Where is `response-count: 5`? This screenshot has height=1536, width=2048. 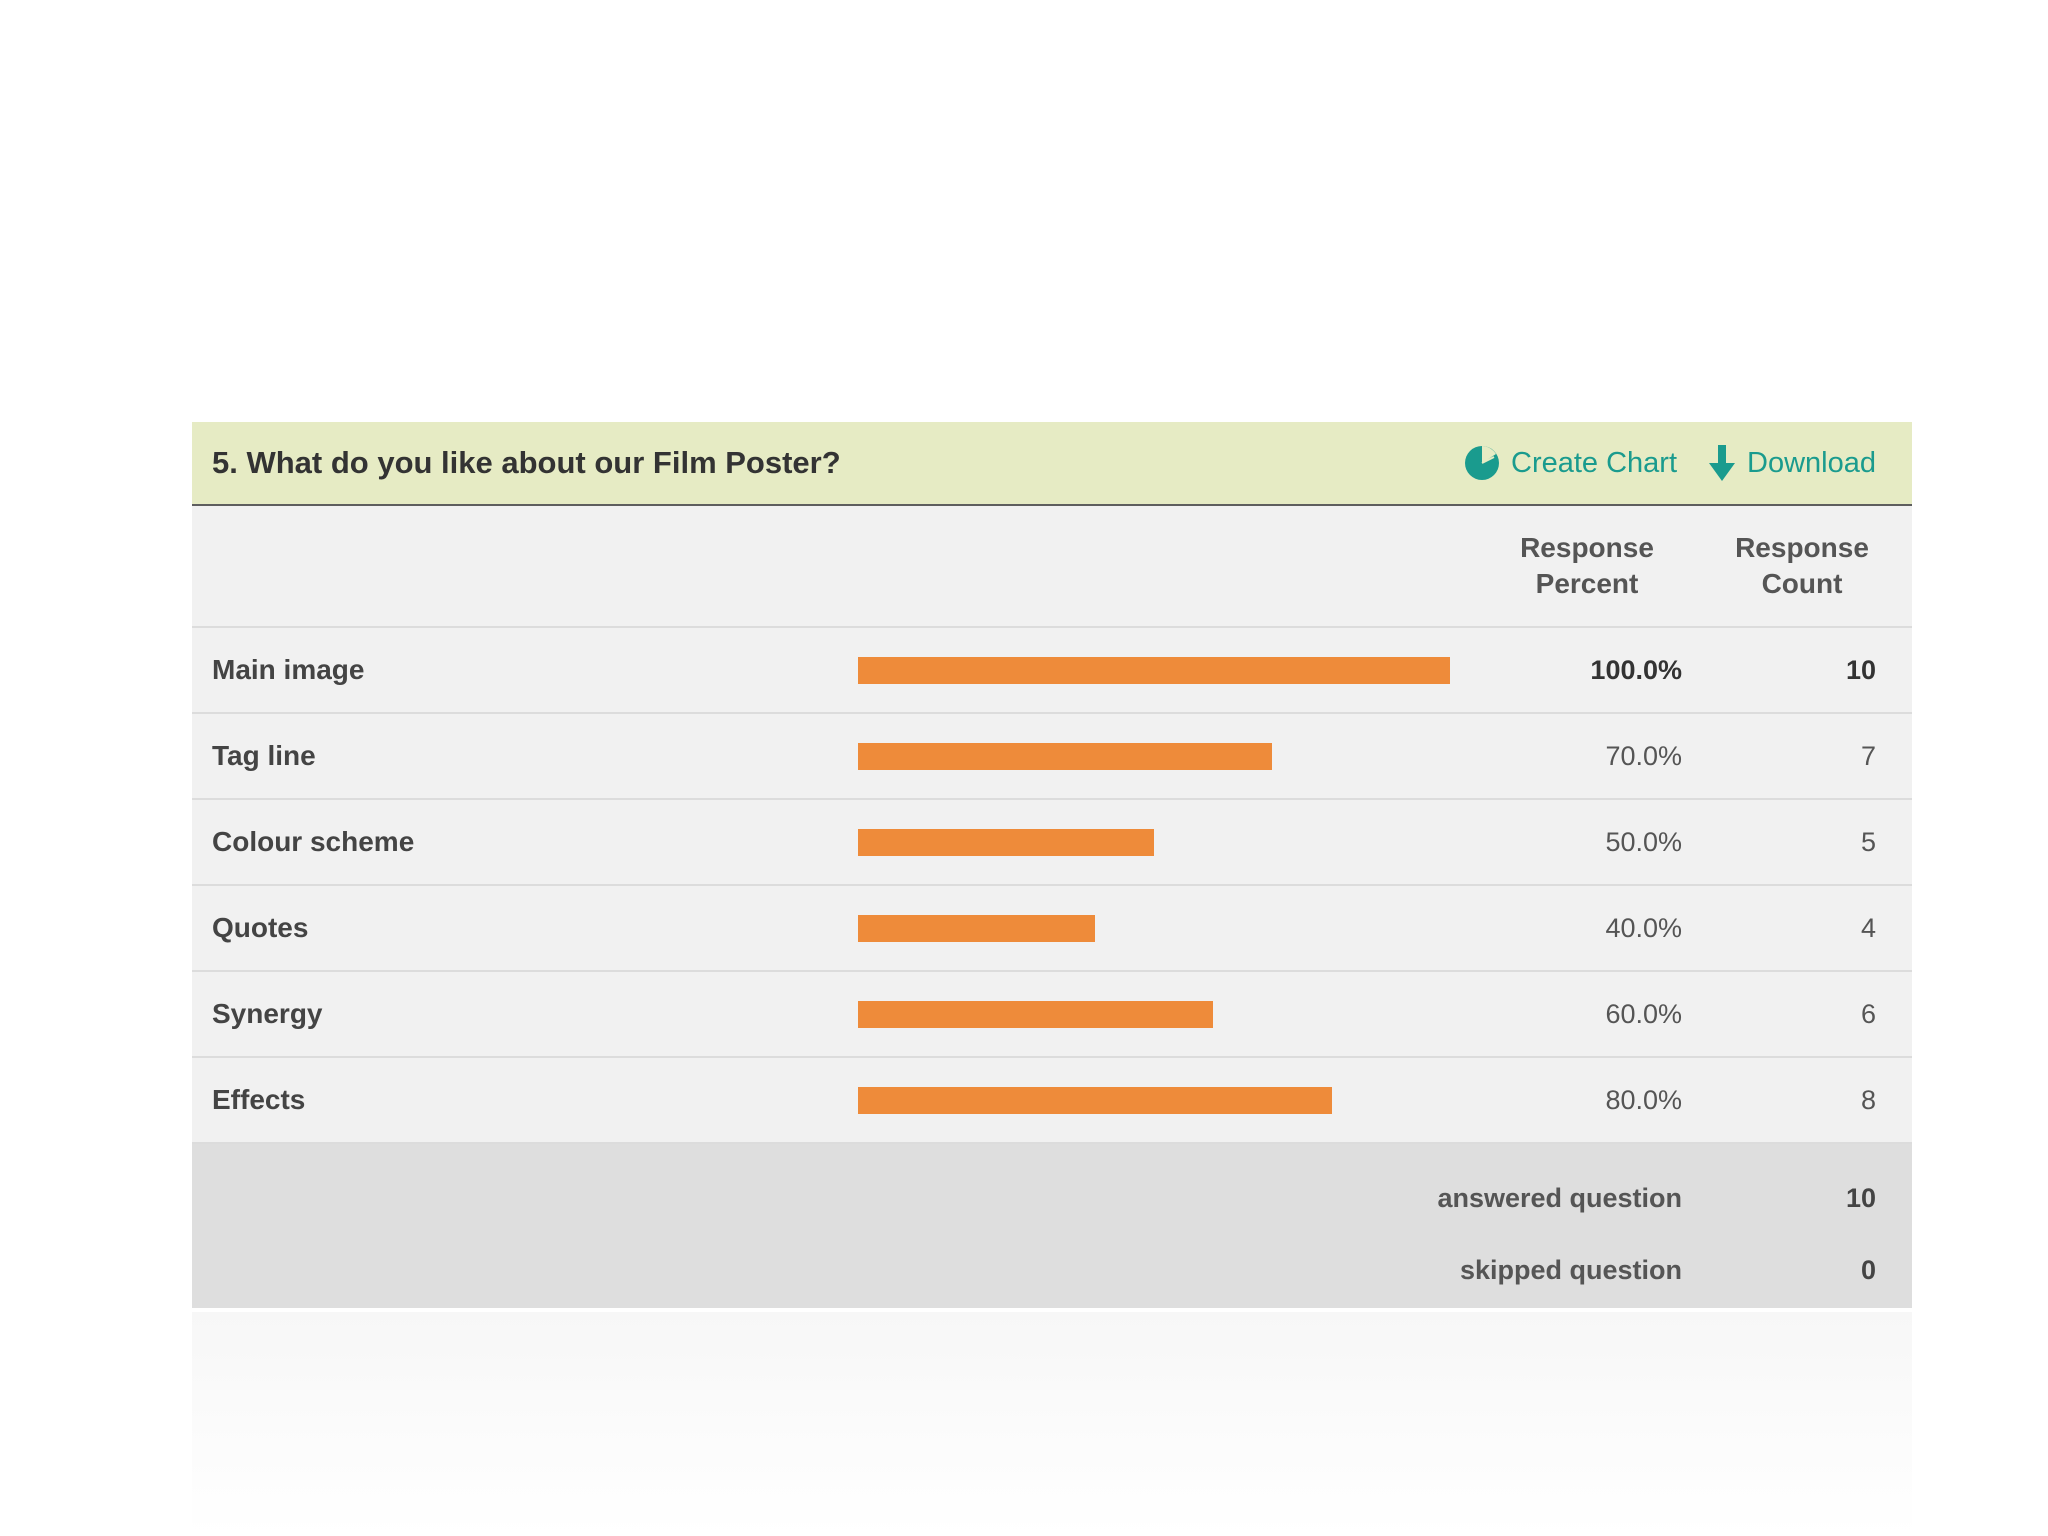
response-count: 5 is located at coordinates (1868, 842).